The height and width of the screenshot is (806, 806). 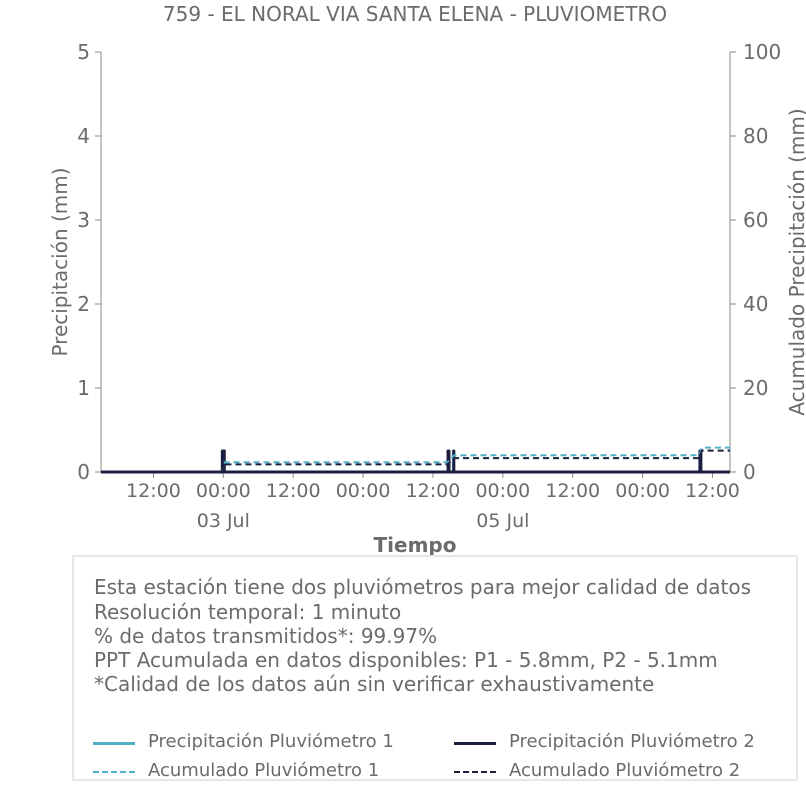 I want to click on y2-tick-label: 0, so click(x=749, y=472).